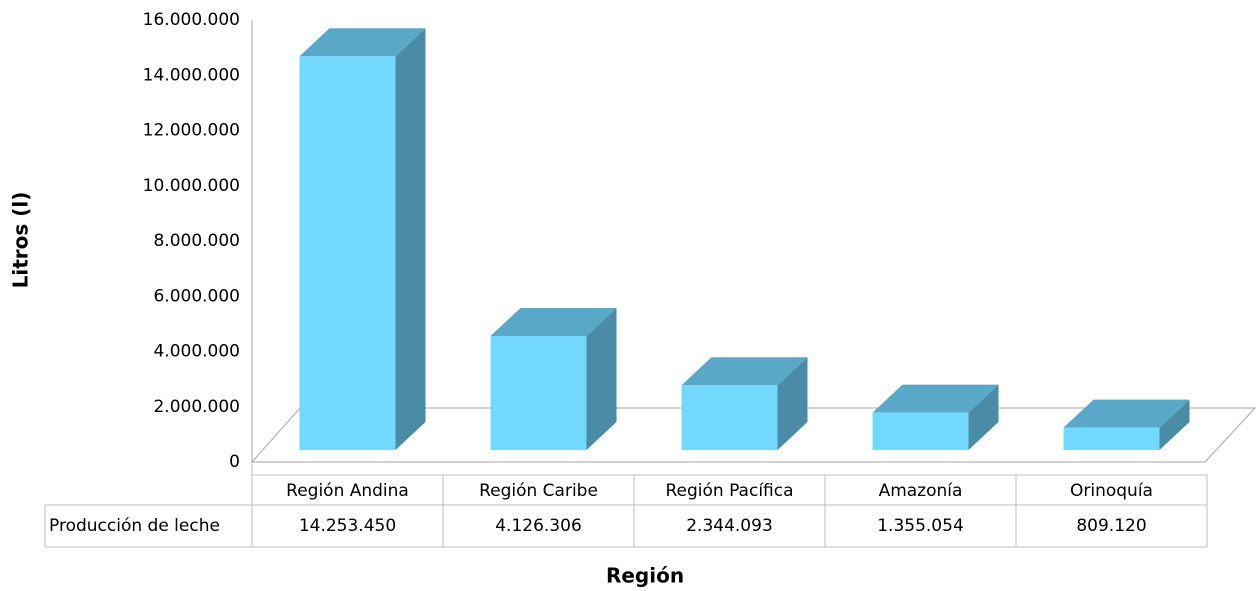  What do you see at coordinates (538, 526) in the screenshot?
I see `data-label: 4.126.306` at bounding box center [538, 526].